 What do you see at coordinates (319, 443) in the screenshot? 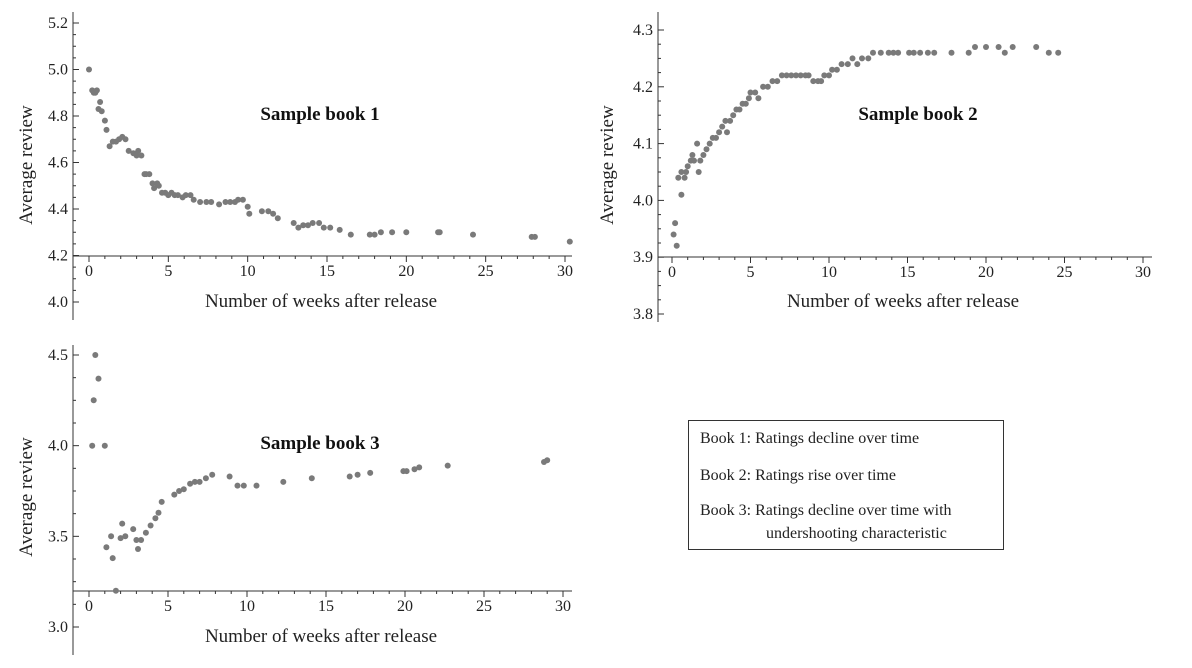
I see `panel-title: Sample book 3` at bounding box center [319, 443].